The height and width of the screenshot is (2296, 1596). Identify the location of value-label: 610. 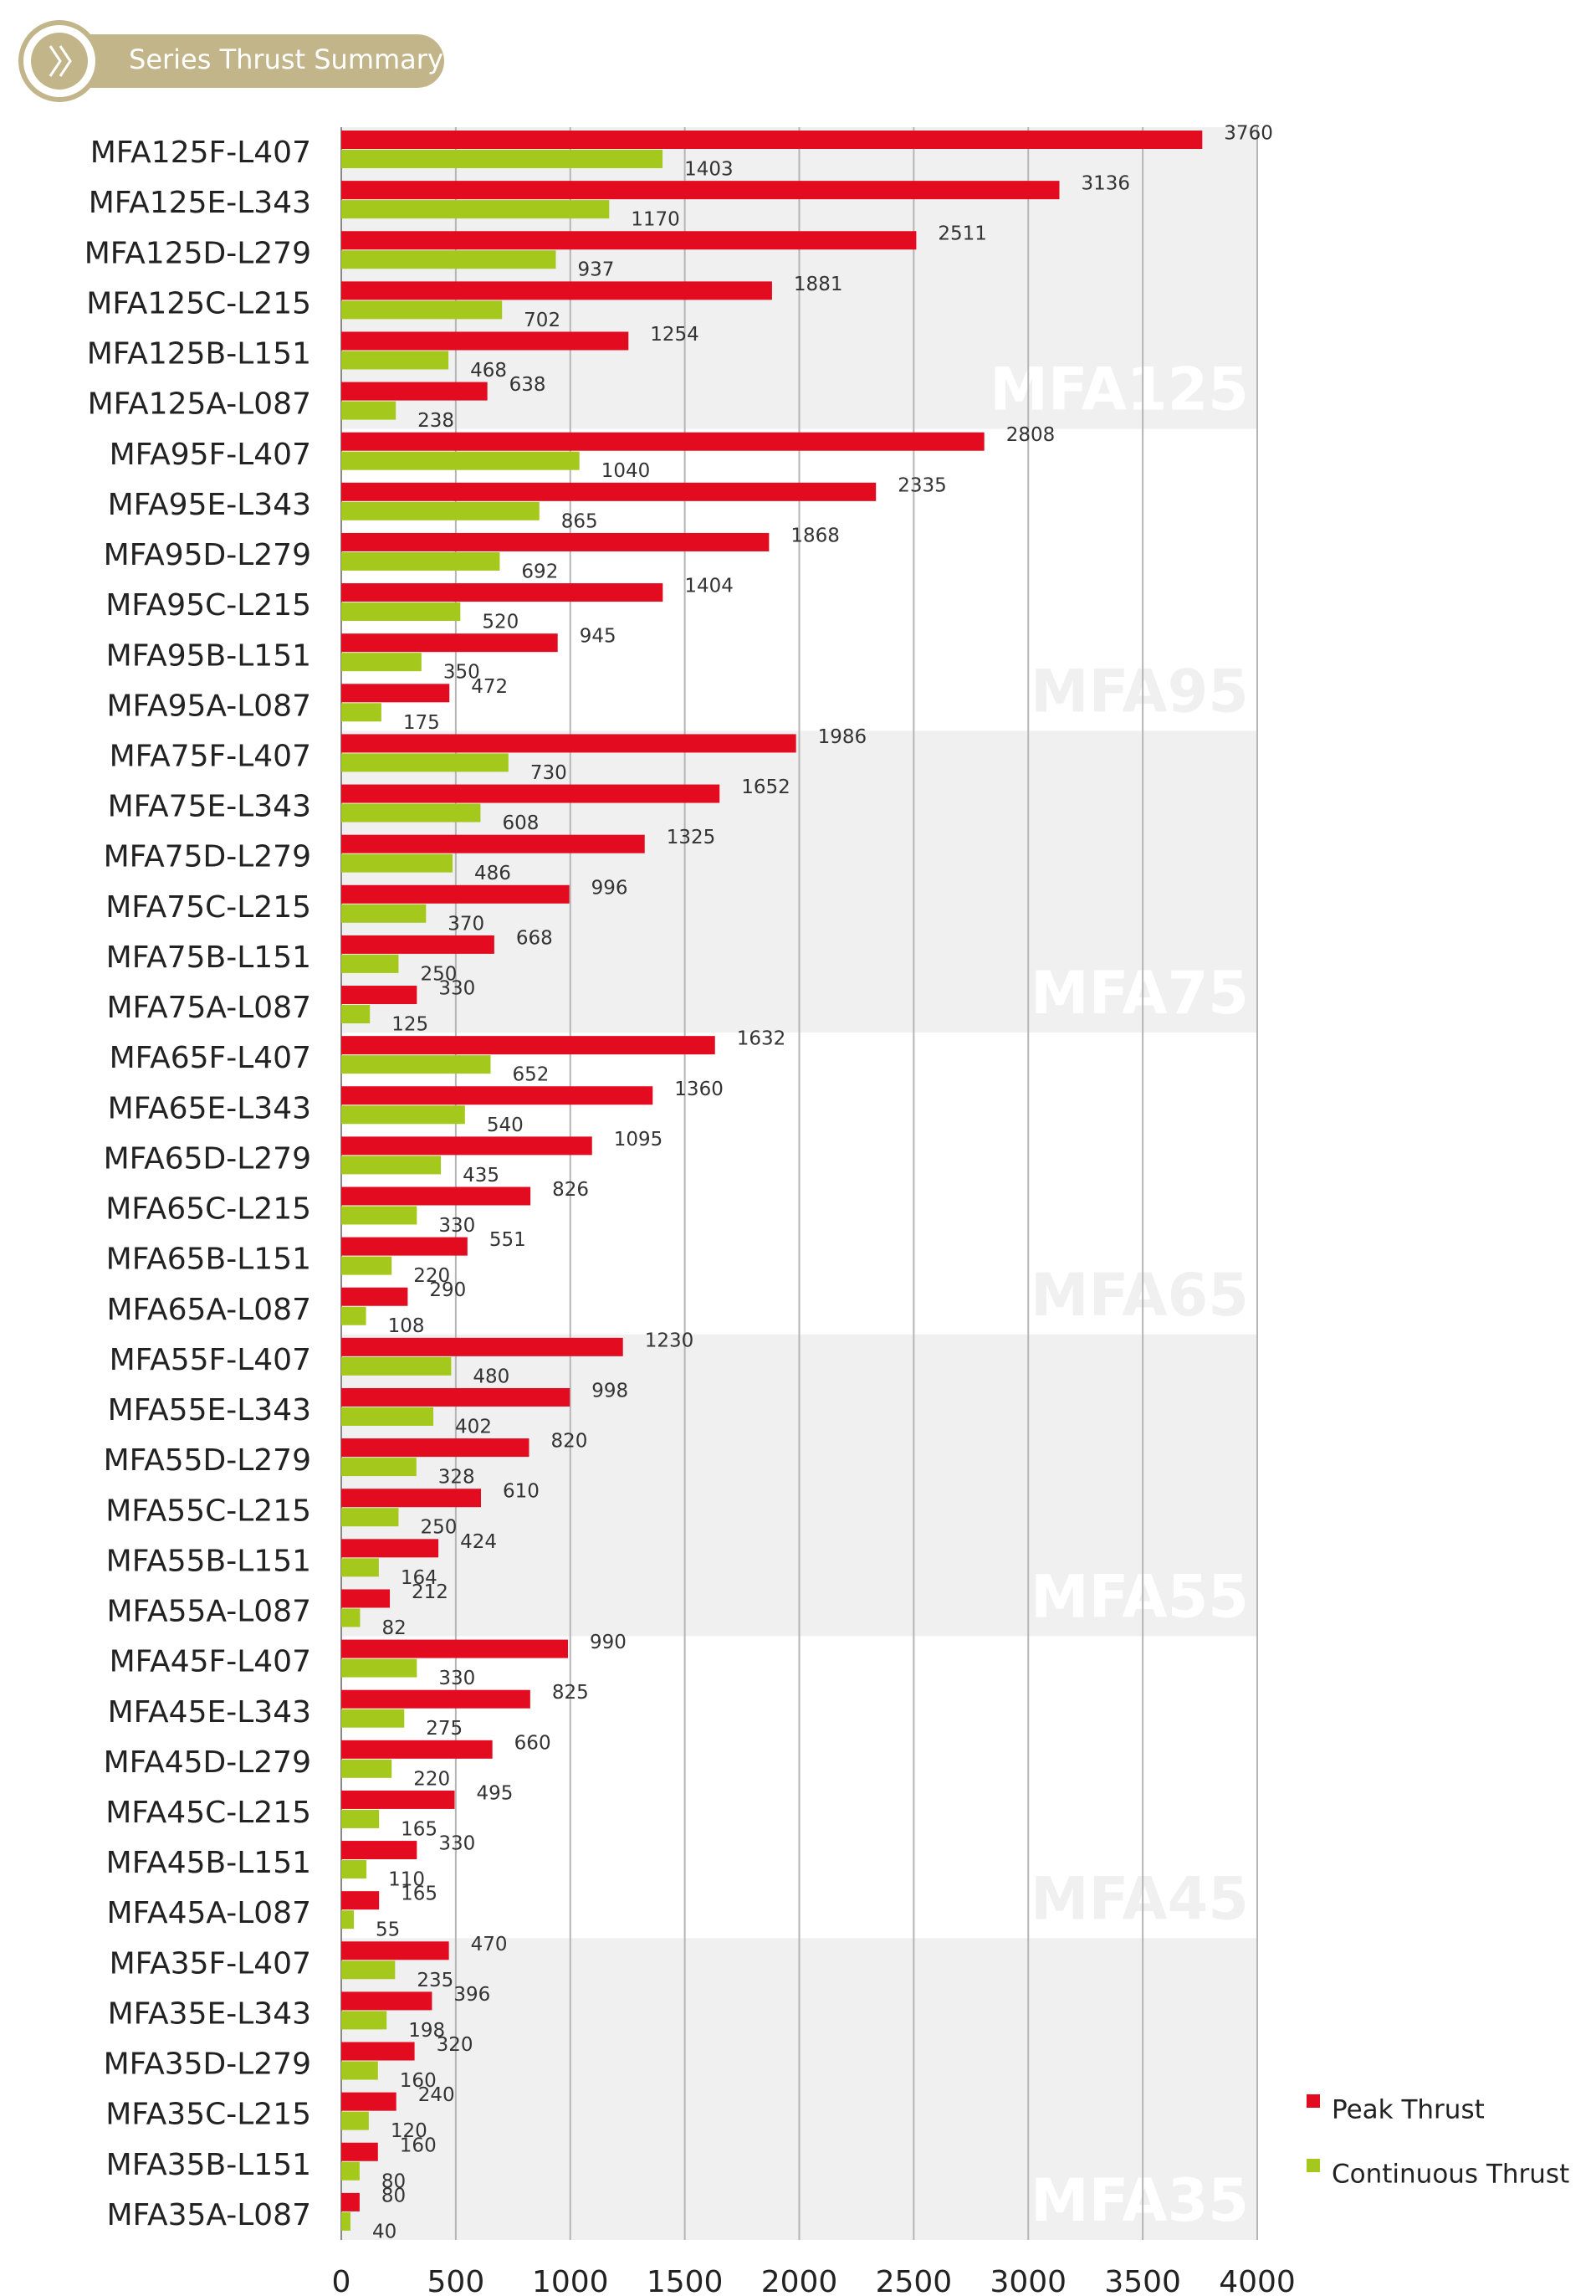
(522, 1492).